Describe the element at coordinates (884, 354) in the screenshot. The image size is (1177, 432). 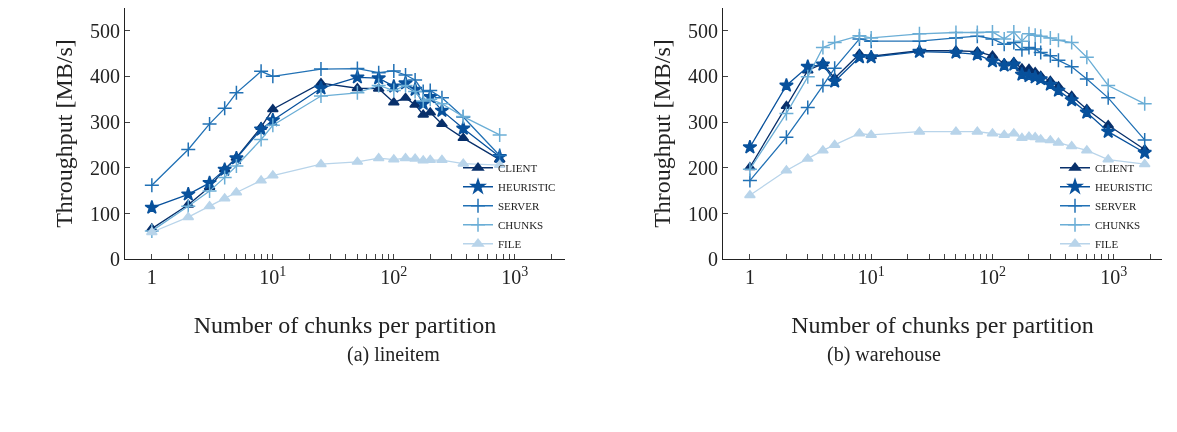
I see `text: (b) warehouse` at that location.